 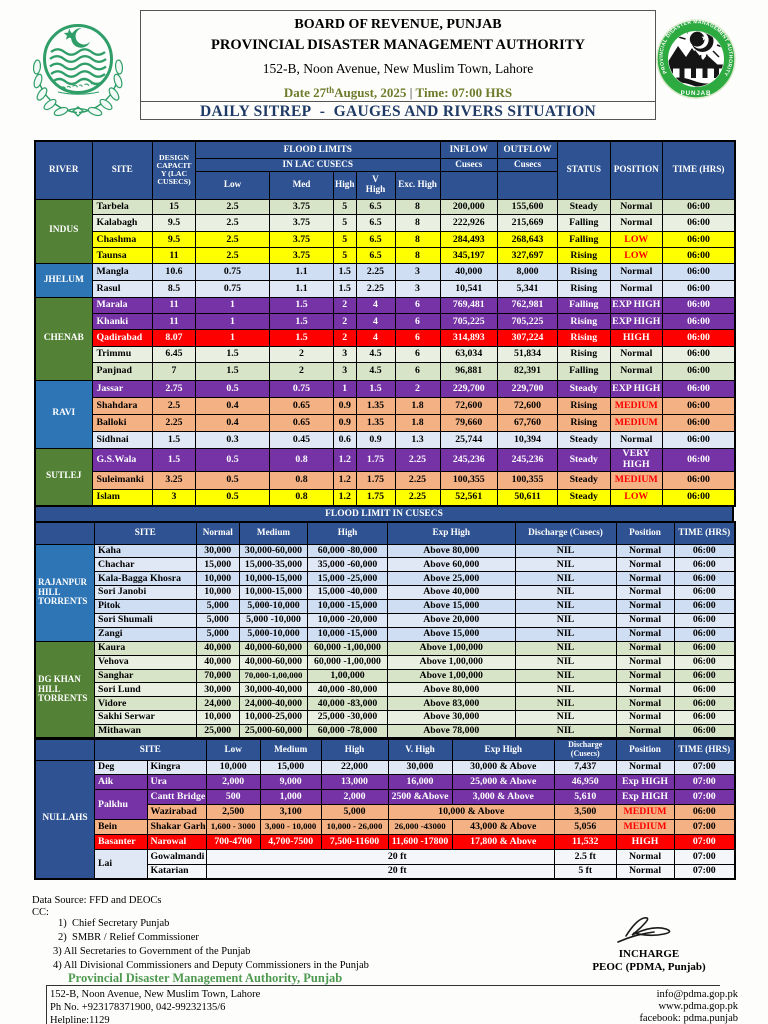 I want to click on svg-text: PUNJAB, so click(x=696, y=93).